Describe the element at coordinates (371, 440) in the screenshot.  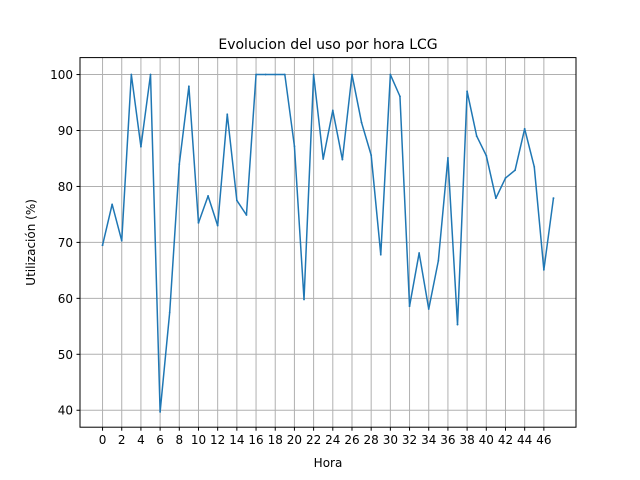
I see `x-tick-label: 28` at that location.